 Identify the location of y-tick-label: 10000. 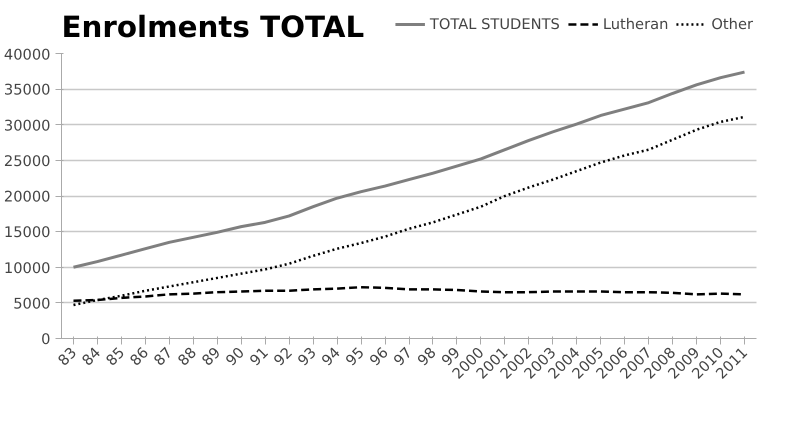
(27, 268).